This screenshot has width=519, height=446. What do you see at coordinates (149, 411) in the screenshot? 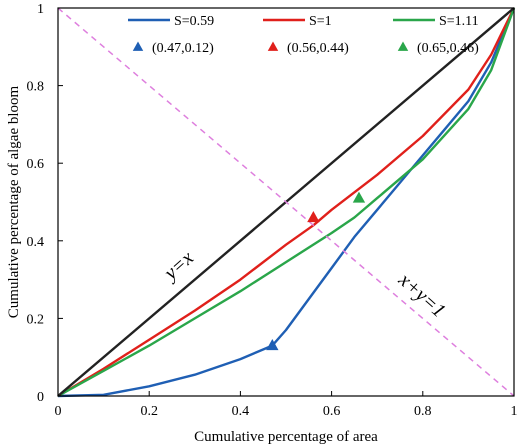
I see `x-tick-label: 0.2` at bounding box center [149, 411].